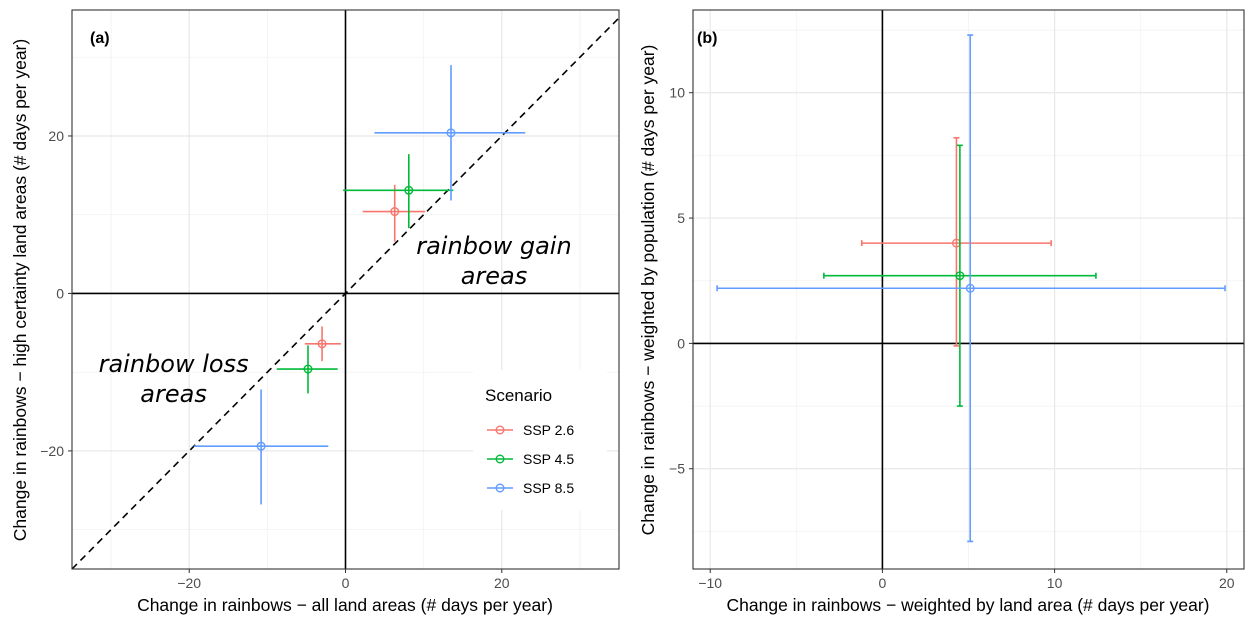  Describe the element at coordinates (56, 136) in the screenshot. I see `y-tick-label: 20` at that location.